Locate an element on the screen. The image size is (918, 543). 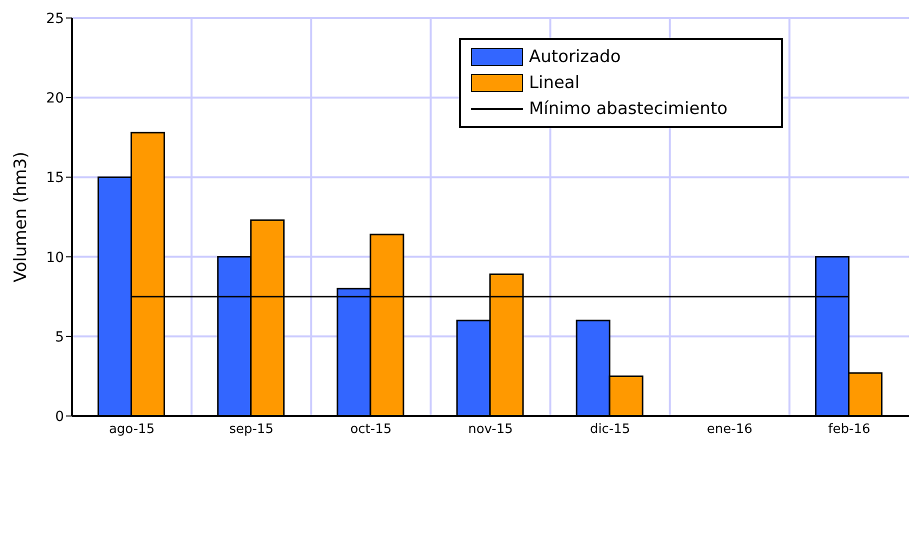
x-tick-label: oct-15 is located at coordinates (371, 430).